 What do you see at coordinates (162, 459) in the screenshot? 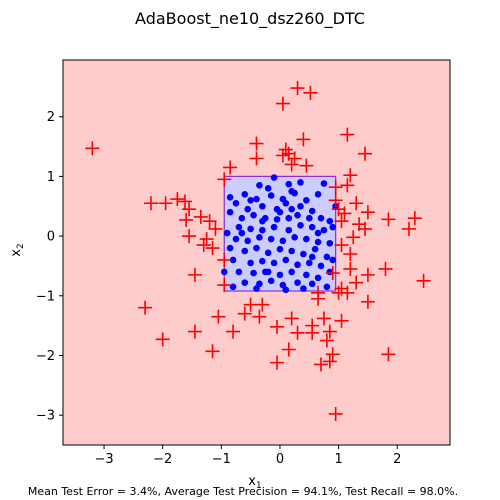
I see `x-tick-label: −2` at bounding box center [162, 459].